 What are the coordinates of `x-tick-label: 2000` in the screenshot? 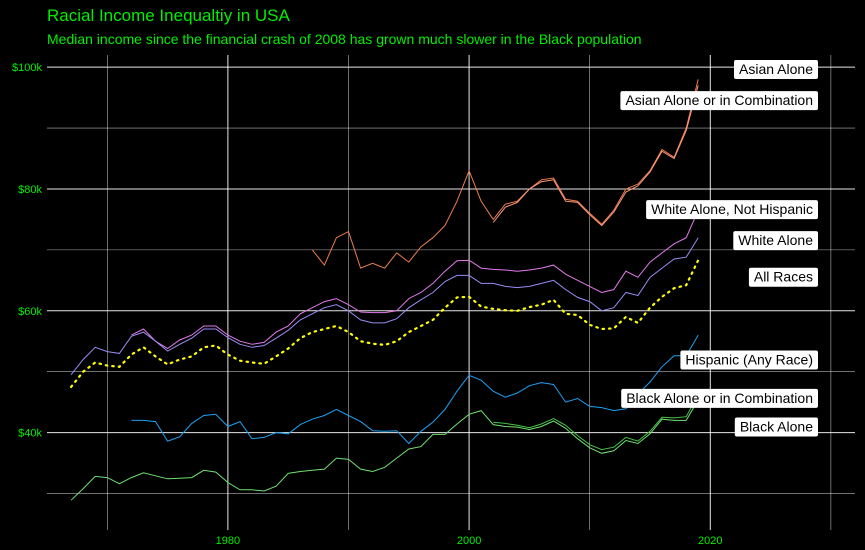 It's located at (469, 541).